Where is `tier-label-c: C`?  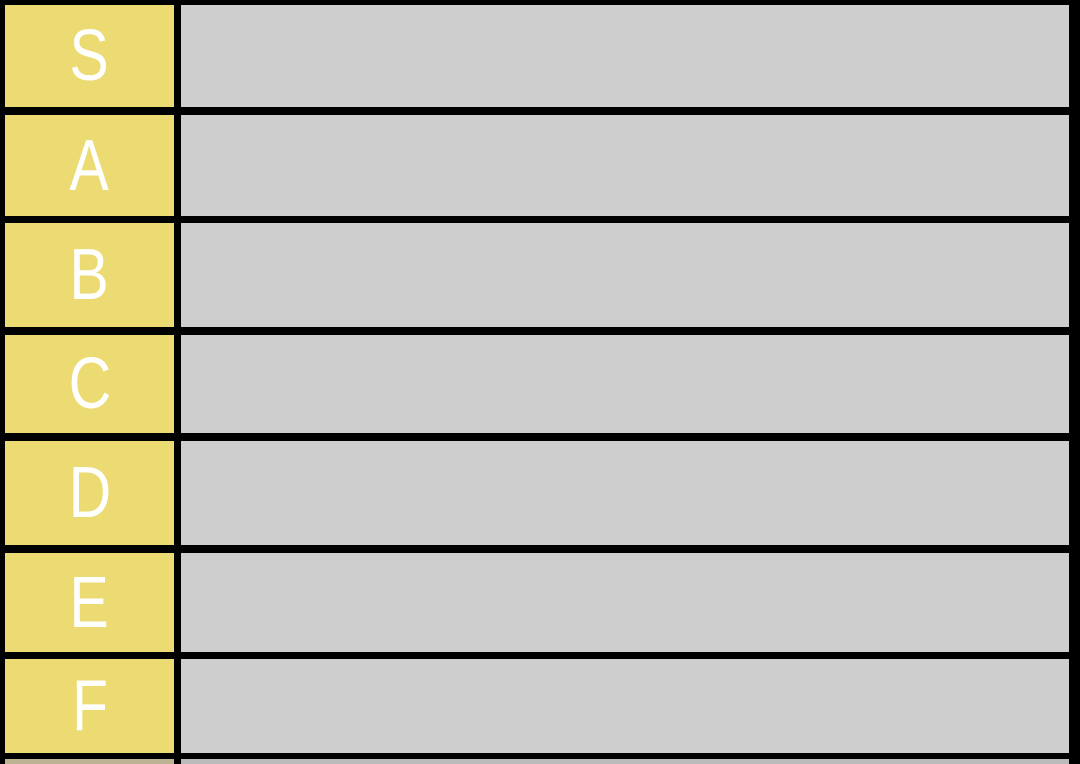 tier-label-c: C is located at coordinates (89, 384).